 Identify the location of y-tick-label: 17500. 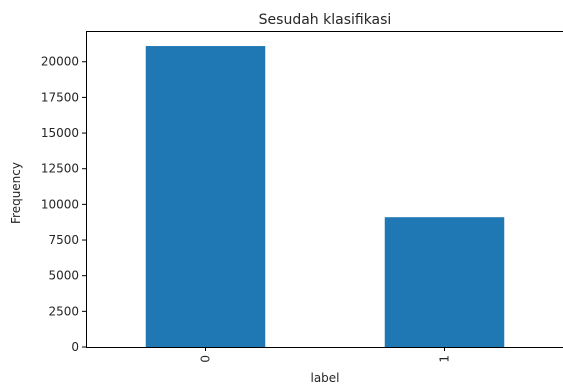
(60, 97).